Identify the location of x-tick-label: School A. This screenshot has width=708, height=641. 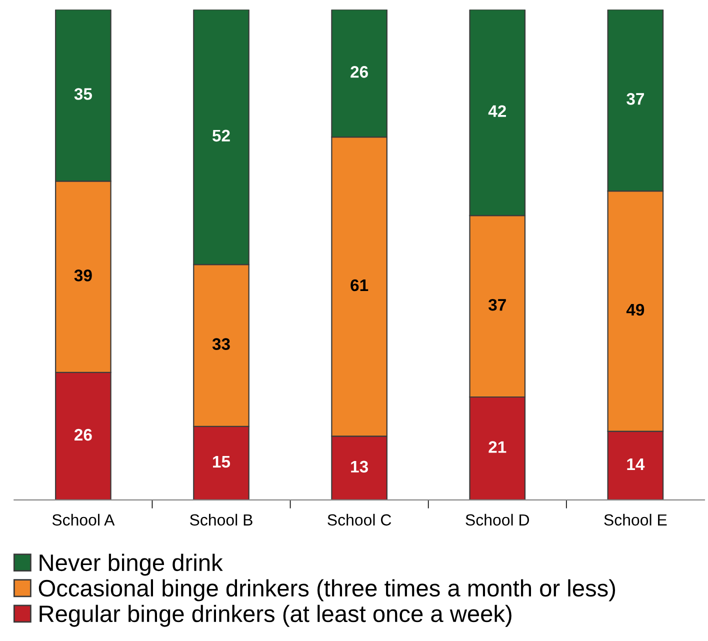
(83, 520).